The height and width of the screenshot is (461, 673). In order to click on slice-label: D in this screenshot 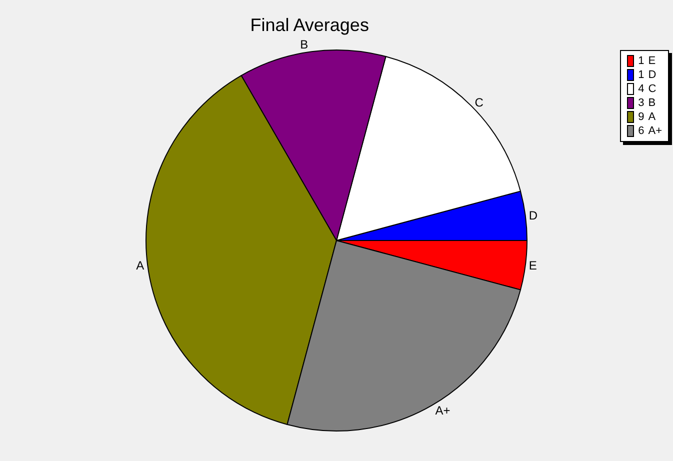, I will do `click(533, 215)`.